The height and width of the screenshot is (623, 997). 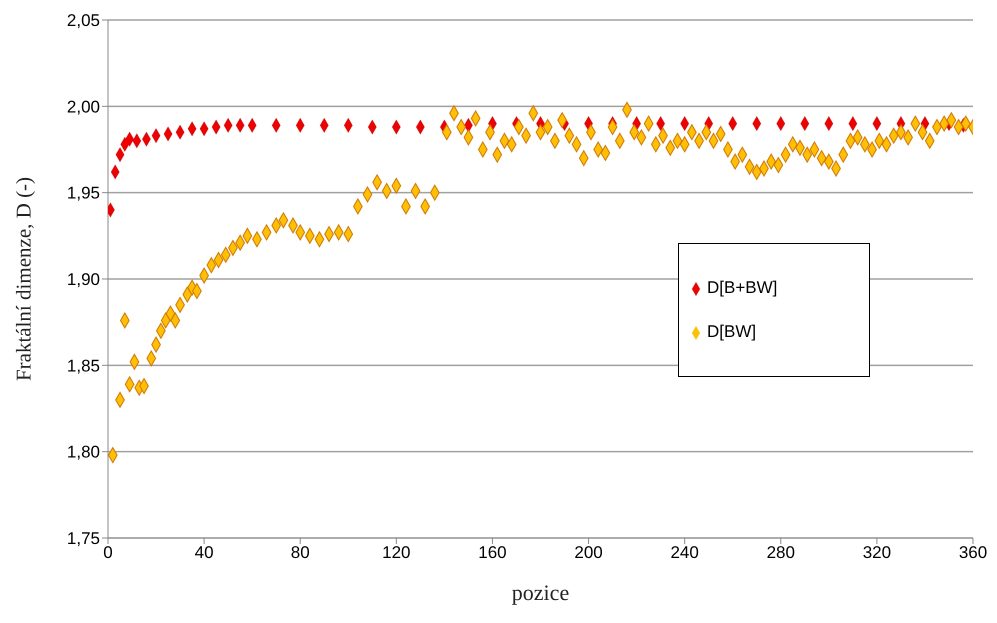 What do you see at coordinates (83, 538) in the screenshot?
I see `y-tick-label: 1,75` at bounding box center [83, 538].